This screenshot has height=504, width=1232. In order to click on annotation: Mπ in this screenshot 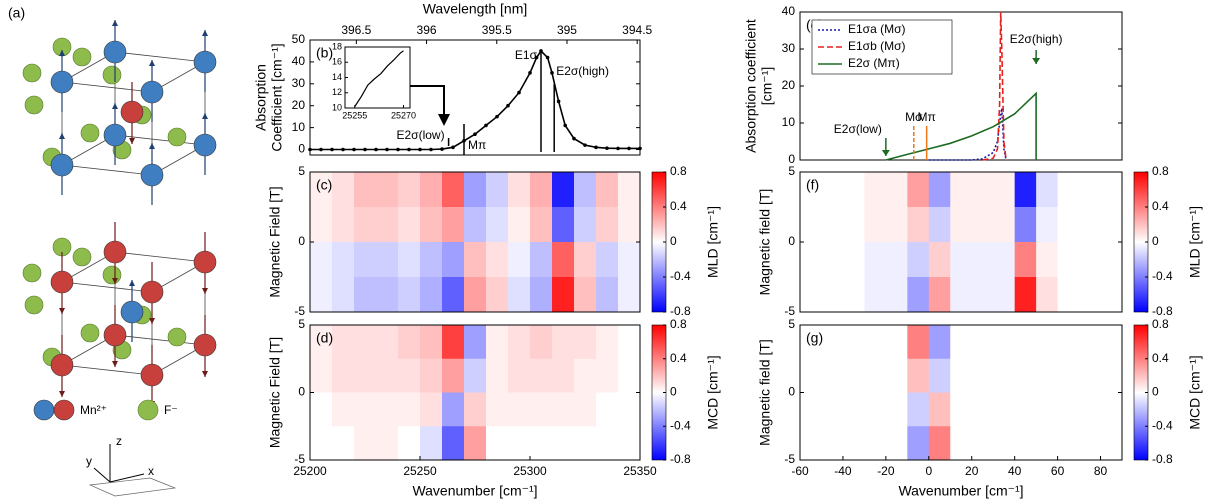, I will do `click(477, 145)`.